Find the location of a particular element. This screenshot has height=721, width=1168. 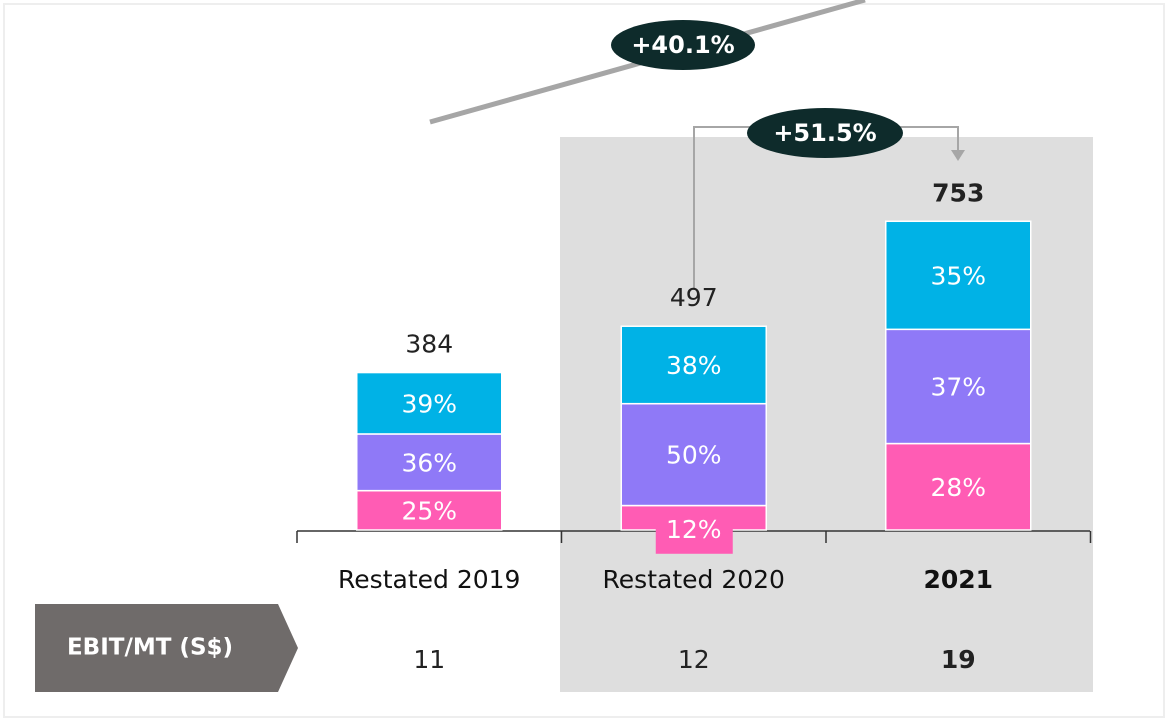

ebit-value: 11 is located at coordinates (429, 659).